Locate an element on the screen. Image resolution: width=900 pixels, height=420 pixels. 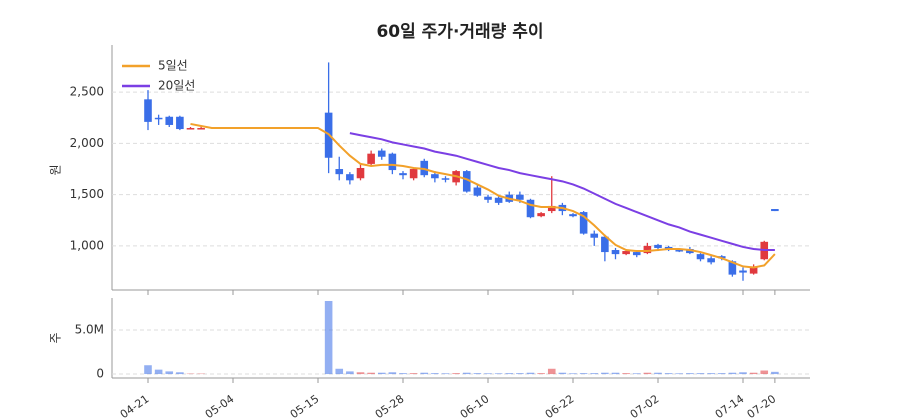
x-tick-label: 04-21 is located at coordinates (135, 406).